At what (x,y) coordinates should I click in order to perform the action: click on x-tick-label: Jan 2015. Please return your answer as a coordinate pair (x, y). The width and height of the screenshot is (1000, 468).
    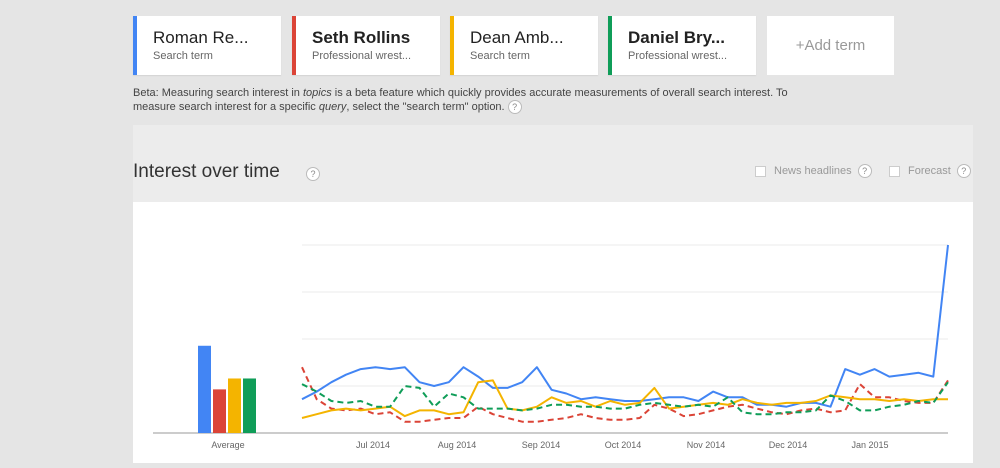
    Looking at the image, I should click on (869, 445).